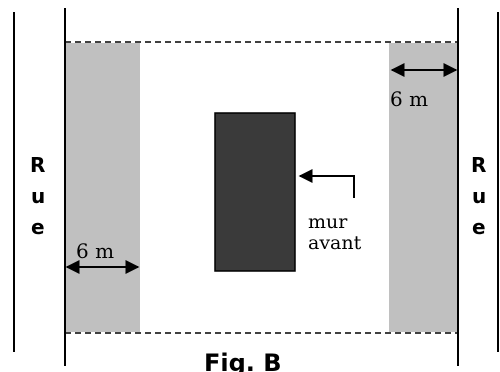  What do you see at coordinates (478, 165) in the screenshot?
I see `right-street-letter-1: R` at bounding box center [478, 165].